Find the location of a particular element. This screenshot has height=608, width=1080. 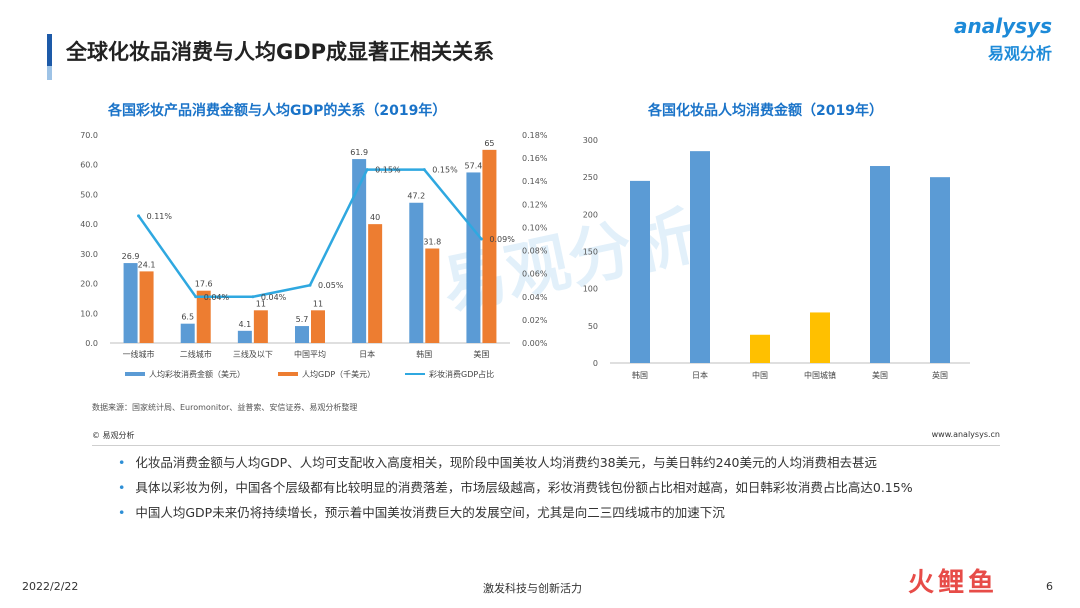

x-tick-label: 美国 is located at coordinates (481, 354).